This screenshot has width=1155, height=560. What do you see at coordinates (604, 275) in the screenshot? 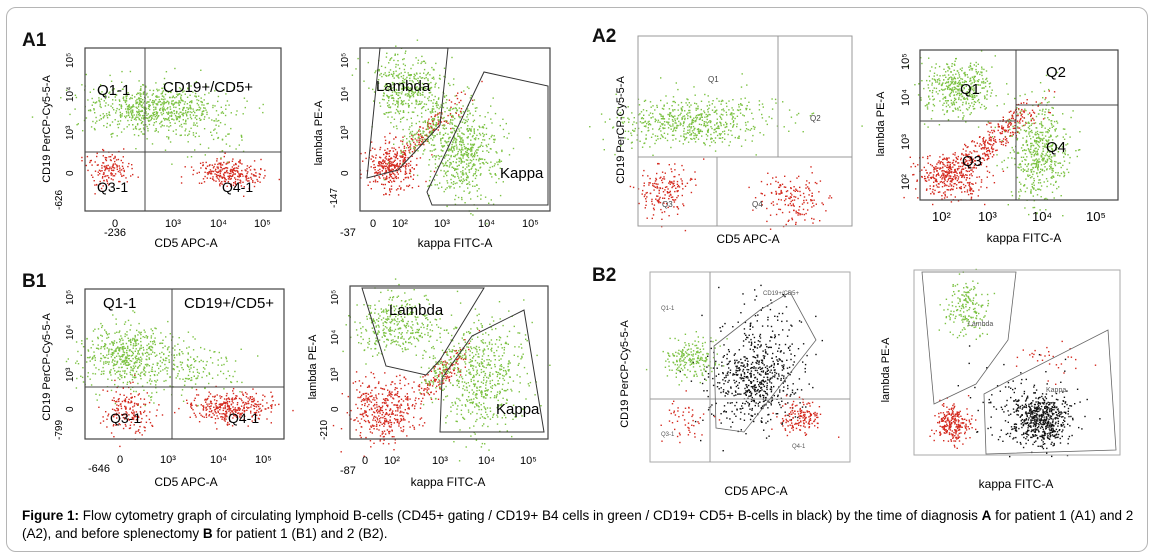
I see `panel-label-b2: B2` at bounding box center [604, 275].